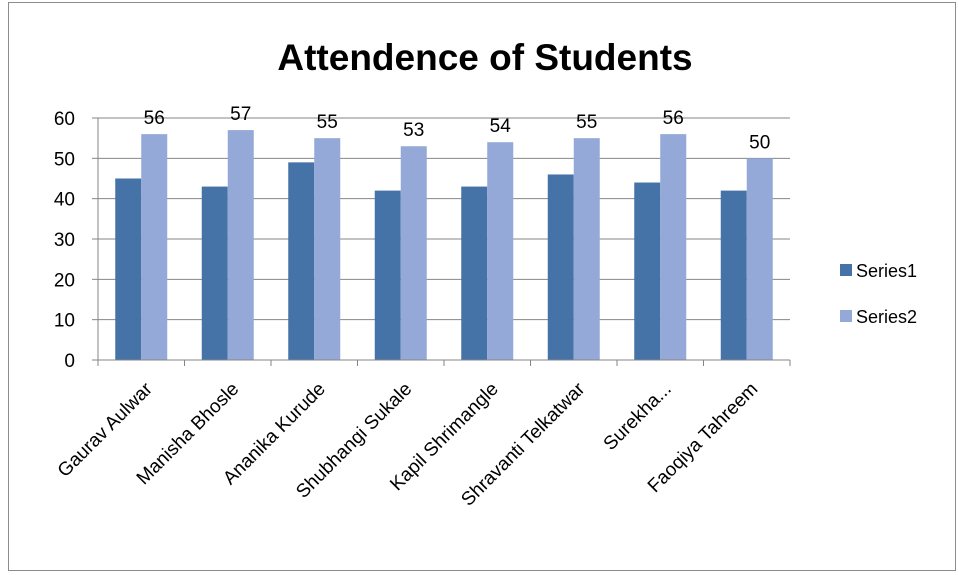 The height and width of the screenshot is (575, 959). I want to click on y-tick-label: 60, so click(64, 119).